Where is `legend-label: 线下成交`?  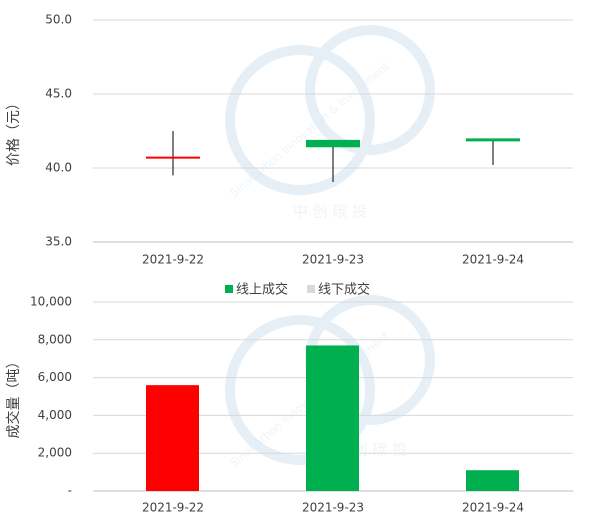
legend-label: 线下成交 is located at coordinates (344, 290).